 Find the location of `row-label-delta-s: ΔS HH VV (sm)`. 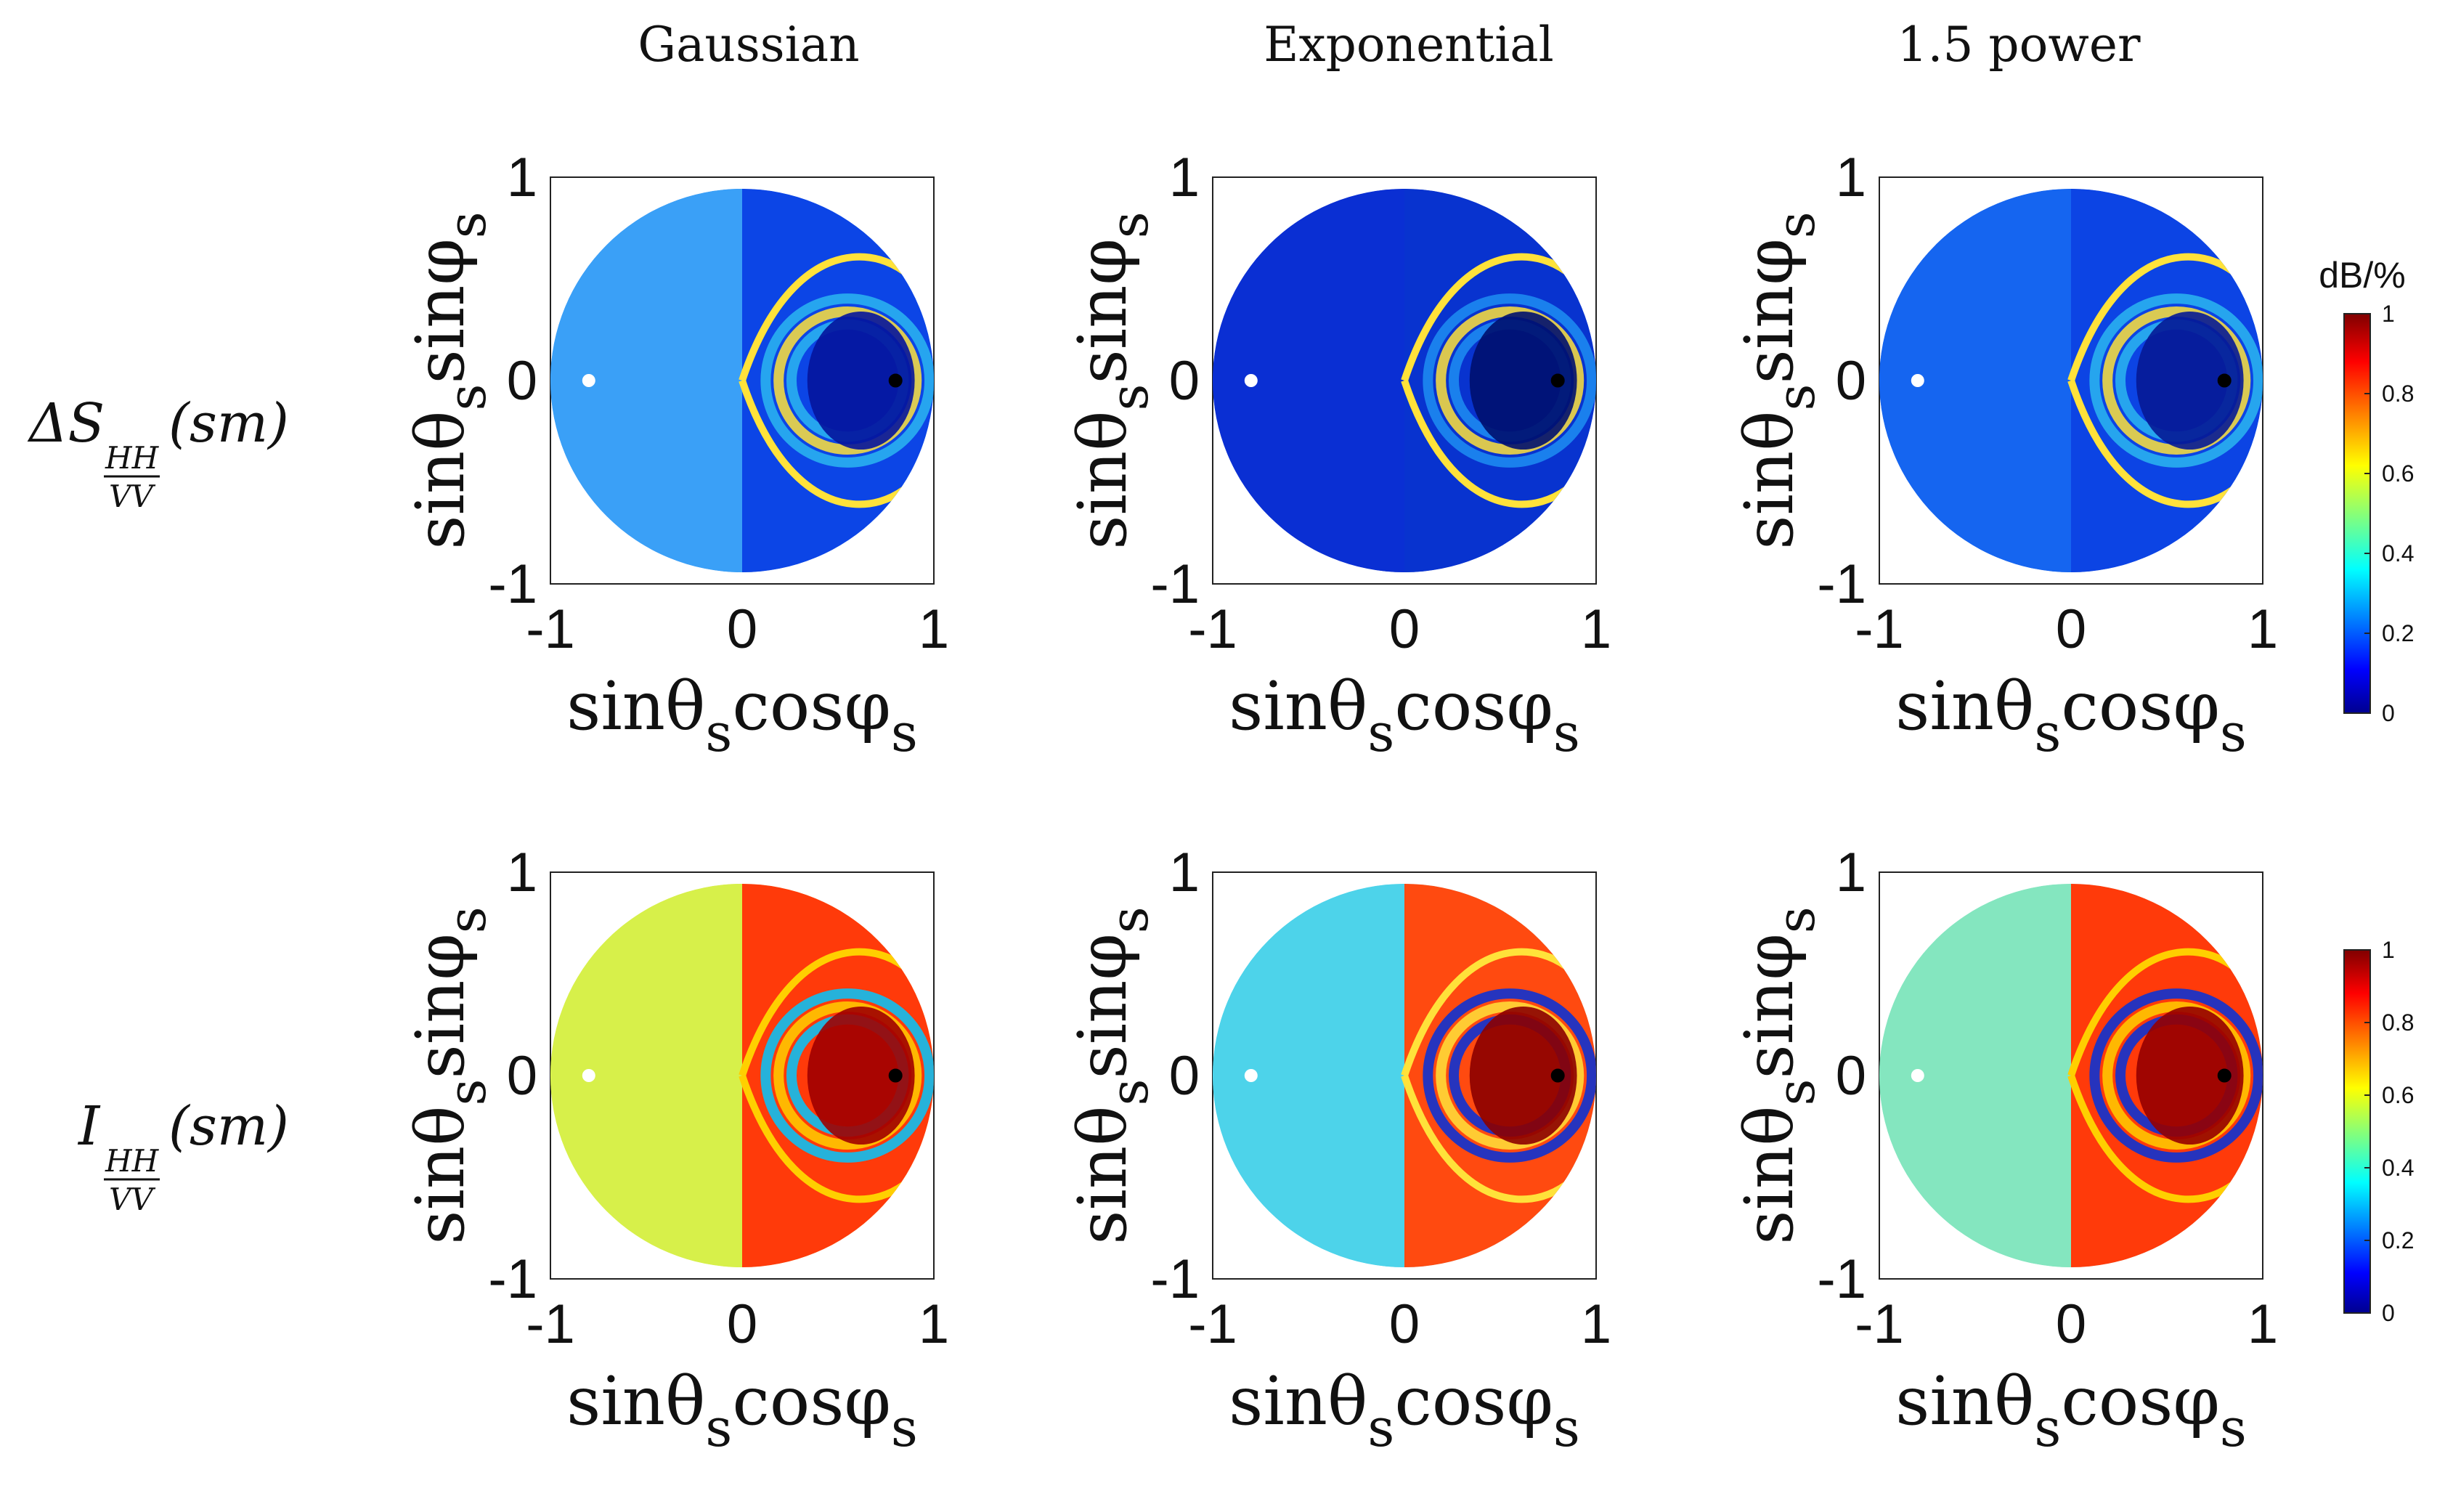

row-label-delta-s: ΔS HH VV (sm) is located at coordinates (158, 453).